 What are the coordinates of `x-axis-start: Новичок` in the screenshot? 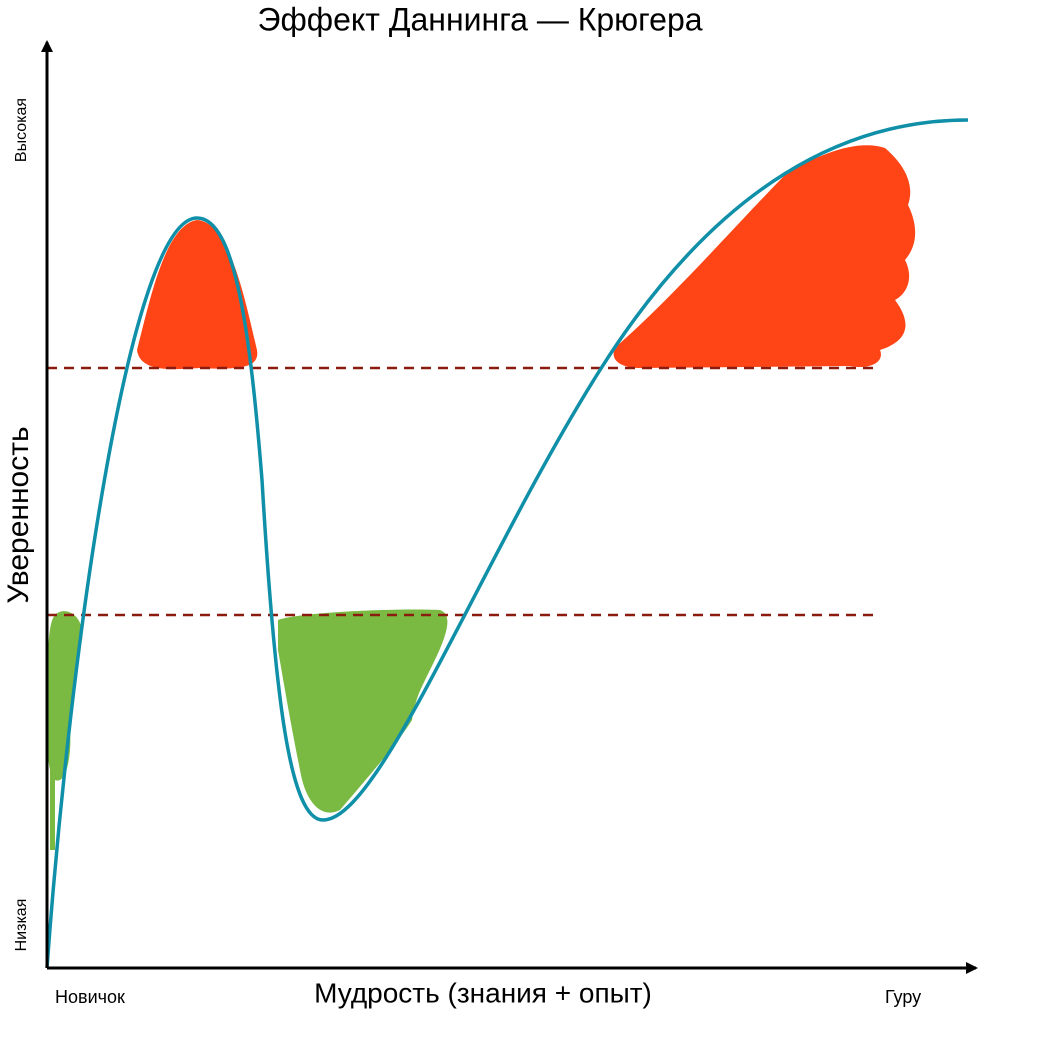 It's located at (90, 997).